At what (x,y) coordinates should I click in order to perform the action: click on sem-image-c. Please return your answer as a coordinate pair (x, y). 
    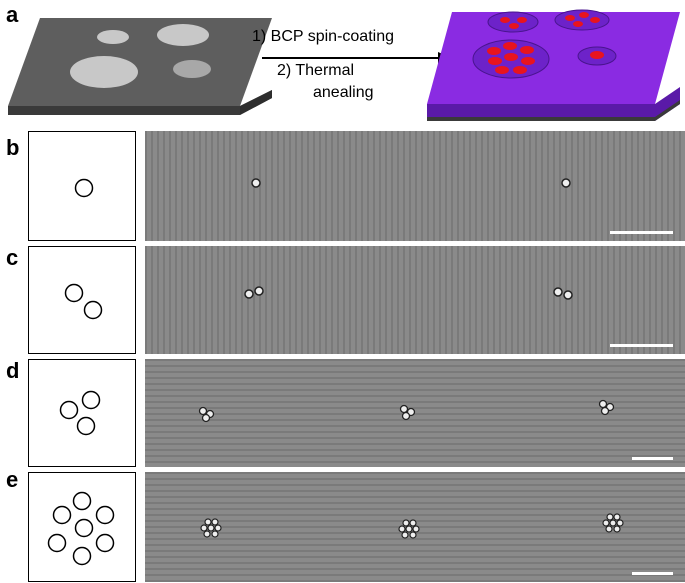
    Looking at the image, I should click on (415, 300).